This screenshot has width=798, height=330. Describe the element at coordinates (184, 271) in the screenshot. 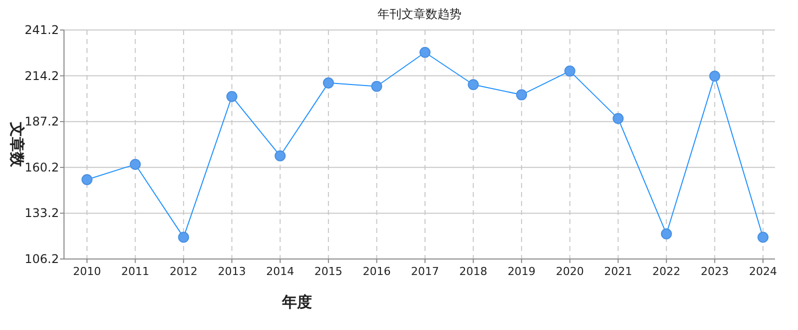

I see `x-tick-label: 2012` at that location.